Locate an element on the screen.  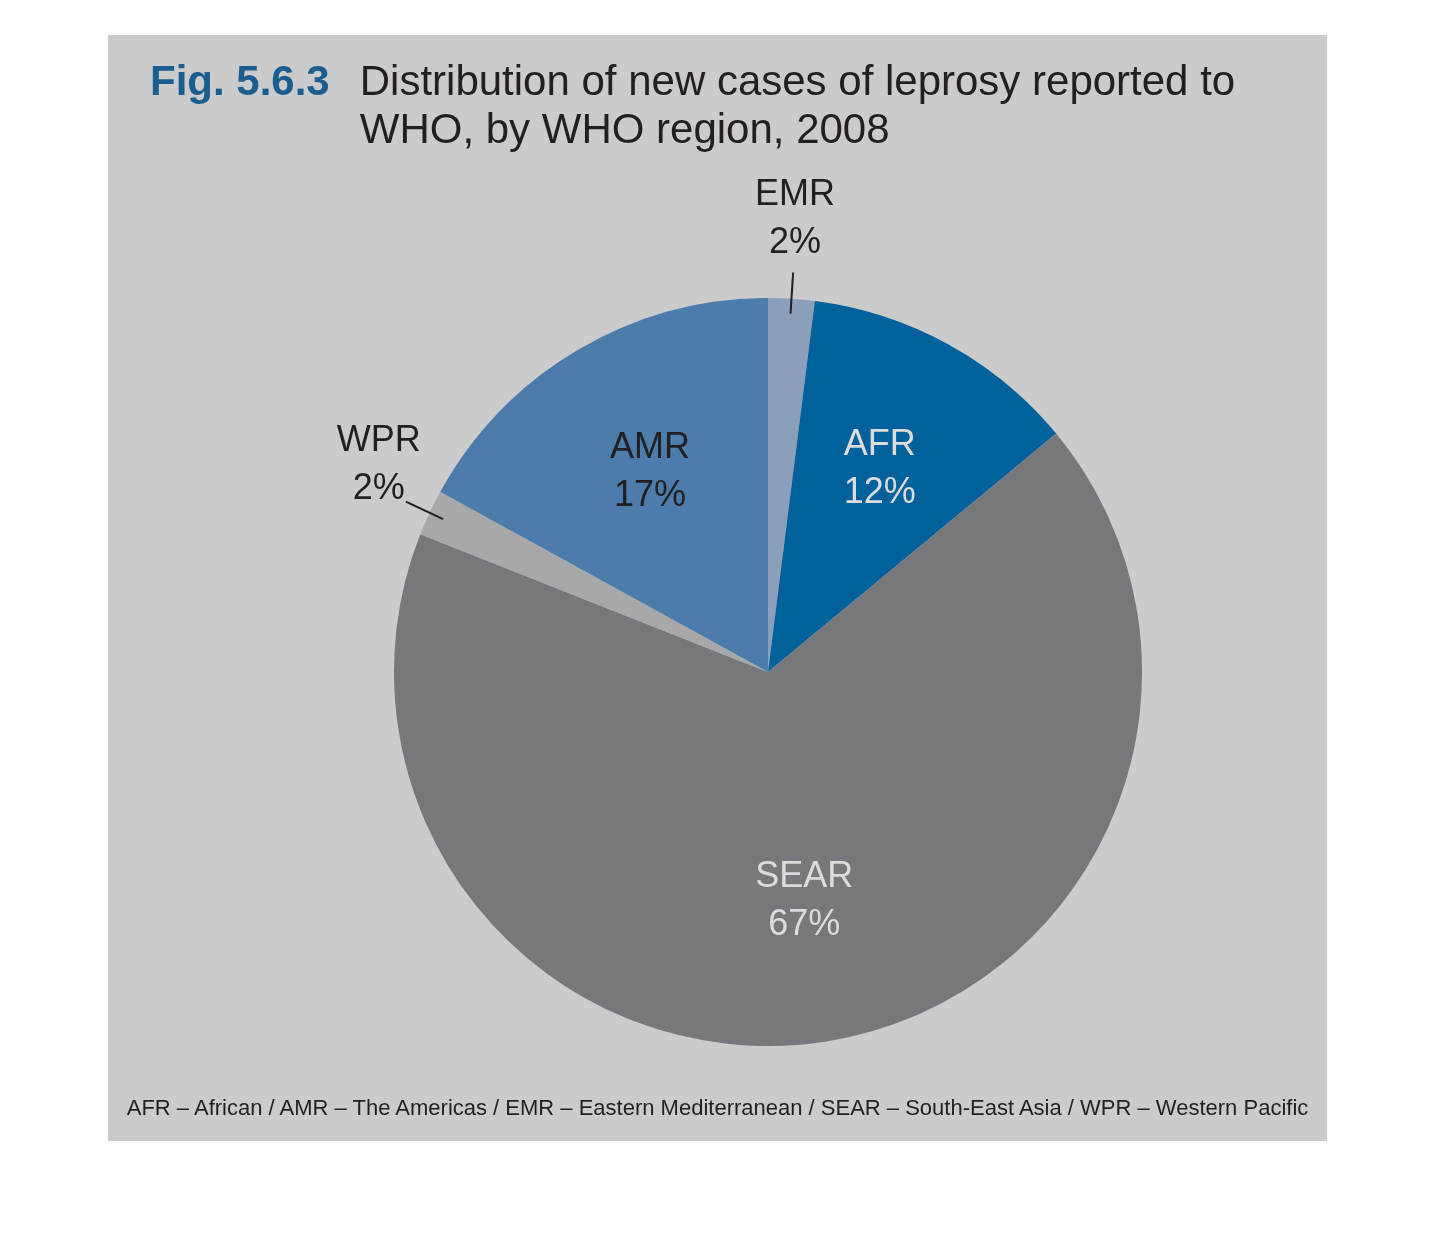
data-label: 17% is located at coordinates (649, 494).